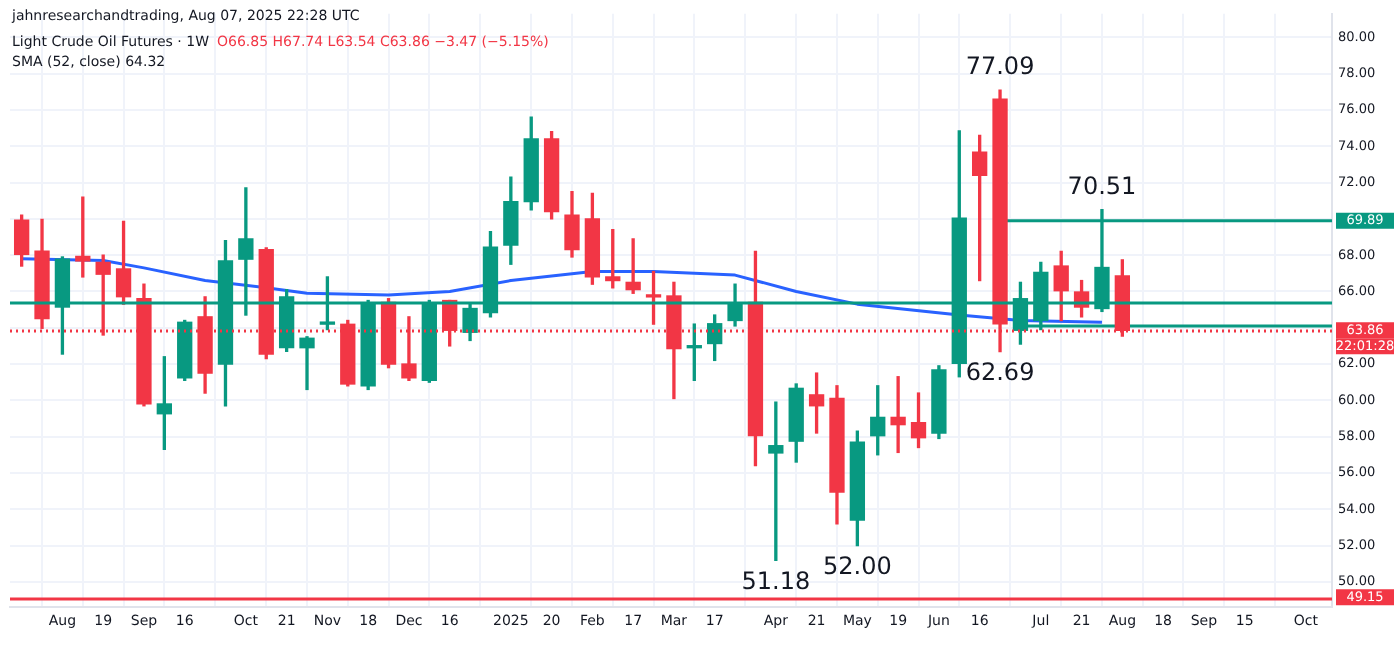 This screenshot has width=1400, height=668. Describe the element at coordinates (1000, 66) in the screenshot. I see `annotation: 77.09` at that location.